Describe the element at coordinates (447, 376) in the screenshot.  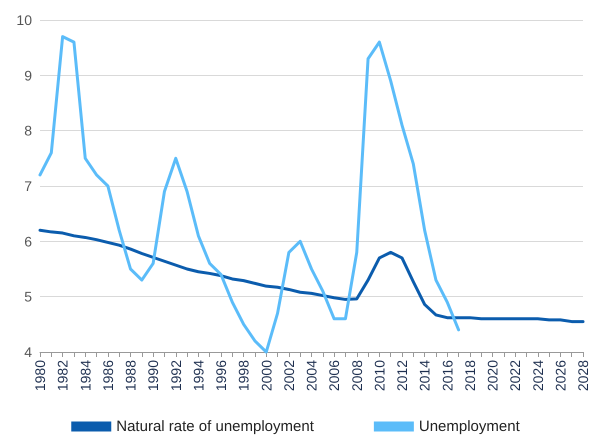
I see `x-tick-label: 2016` at that location.